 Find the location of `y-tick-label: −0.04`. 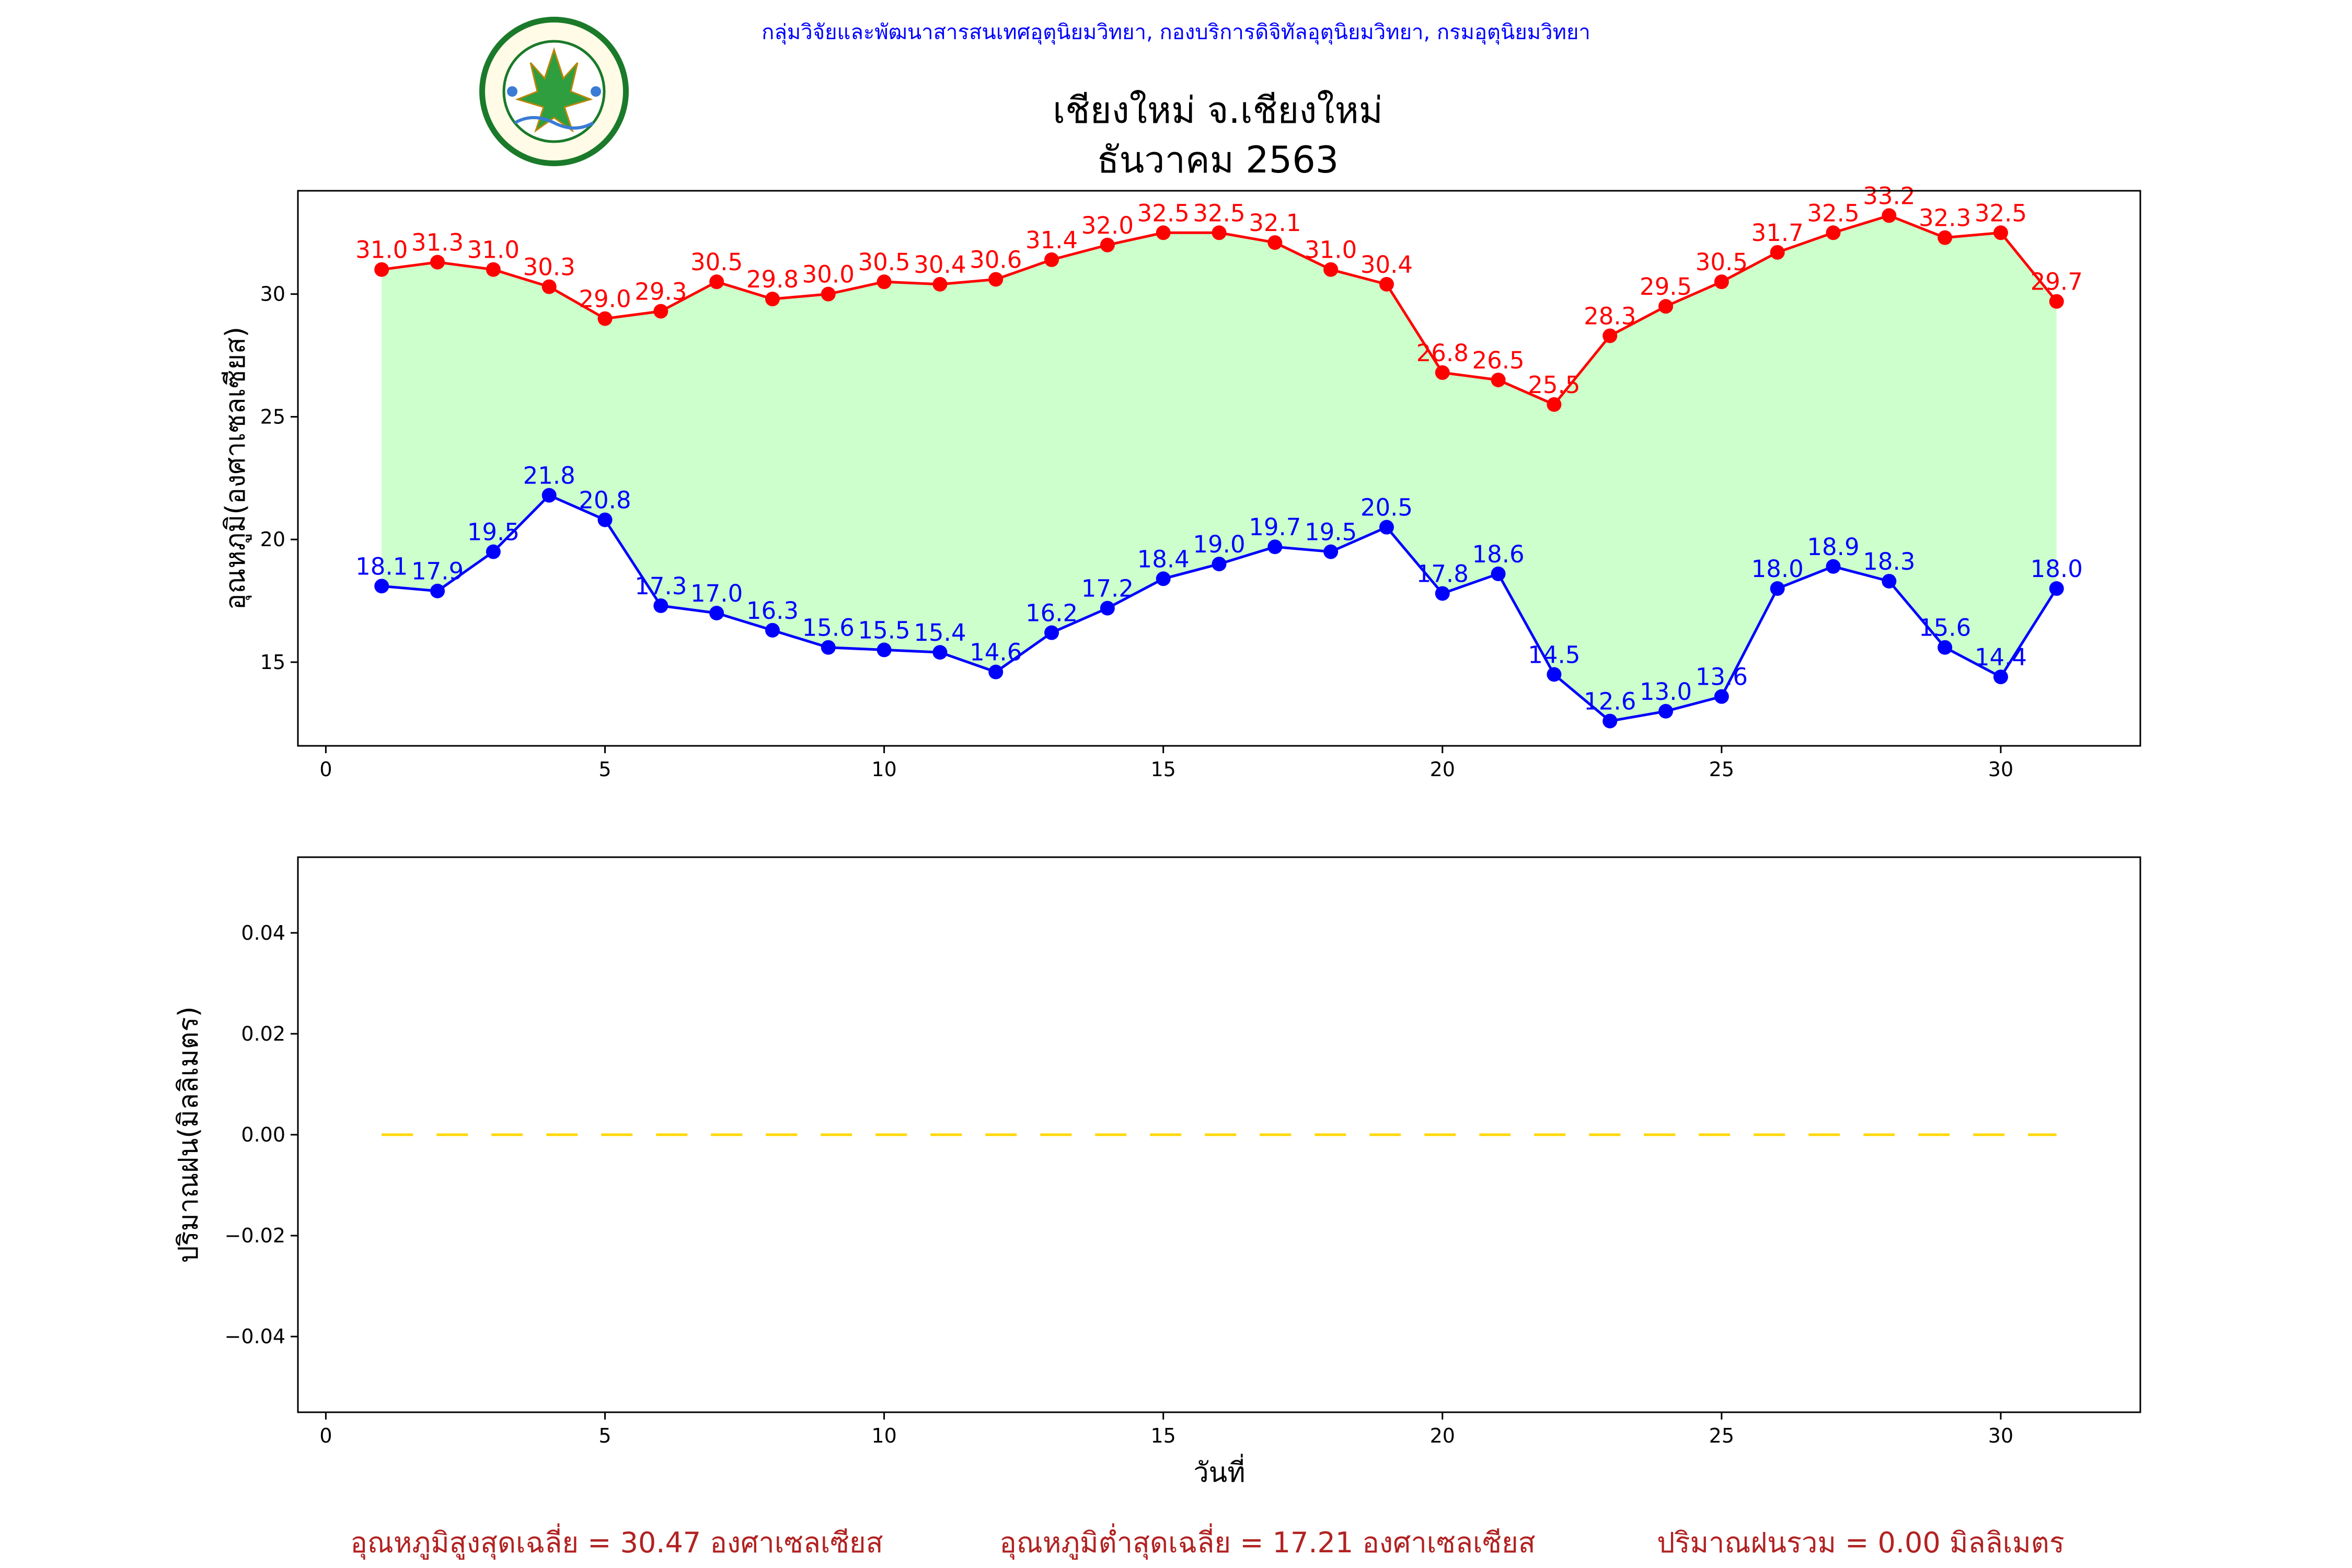

y-tick-label: −0.04 is located at coordinates (255, 1336).